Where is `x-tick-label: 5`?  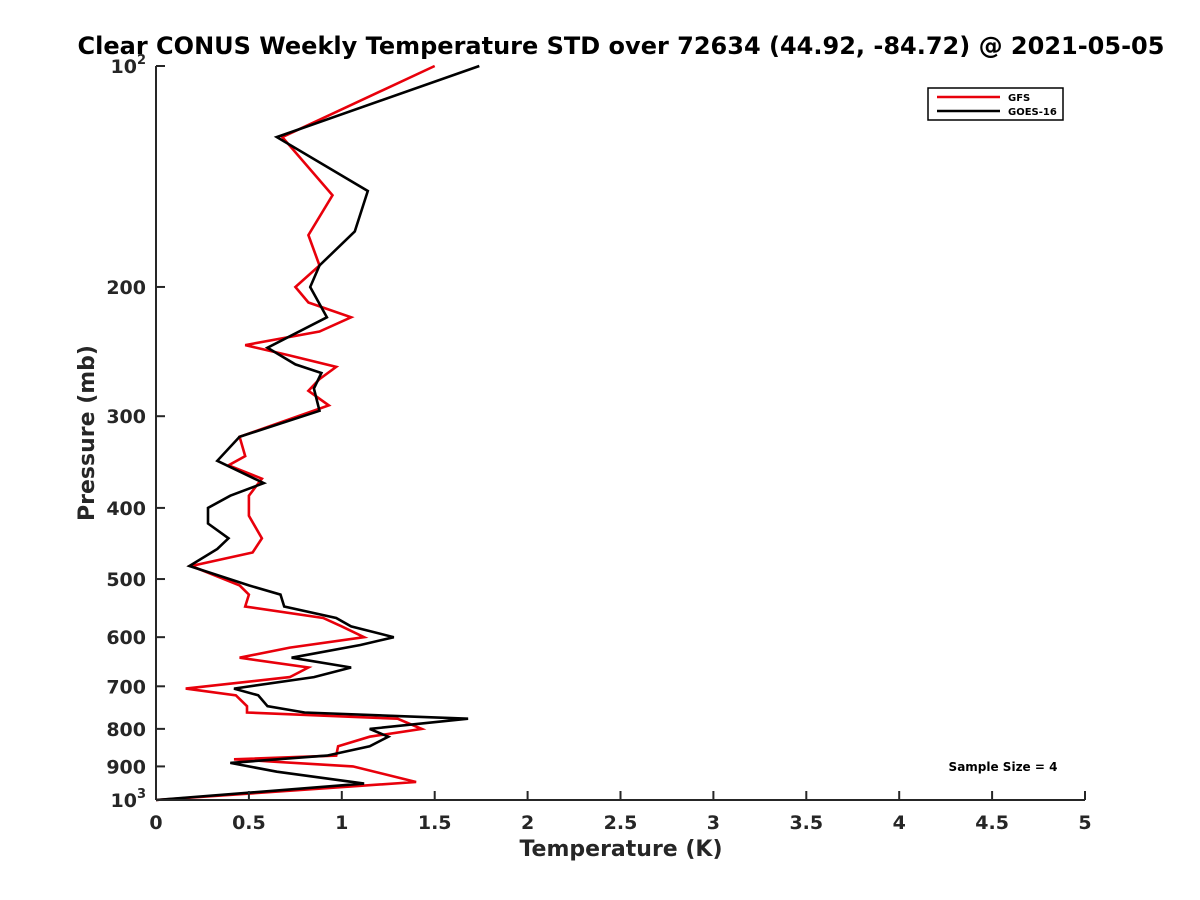
x-tick-label: 5 is located at coordinates (1084, 823).